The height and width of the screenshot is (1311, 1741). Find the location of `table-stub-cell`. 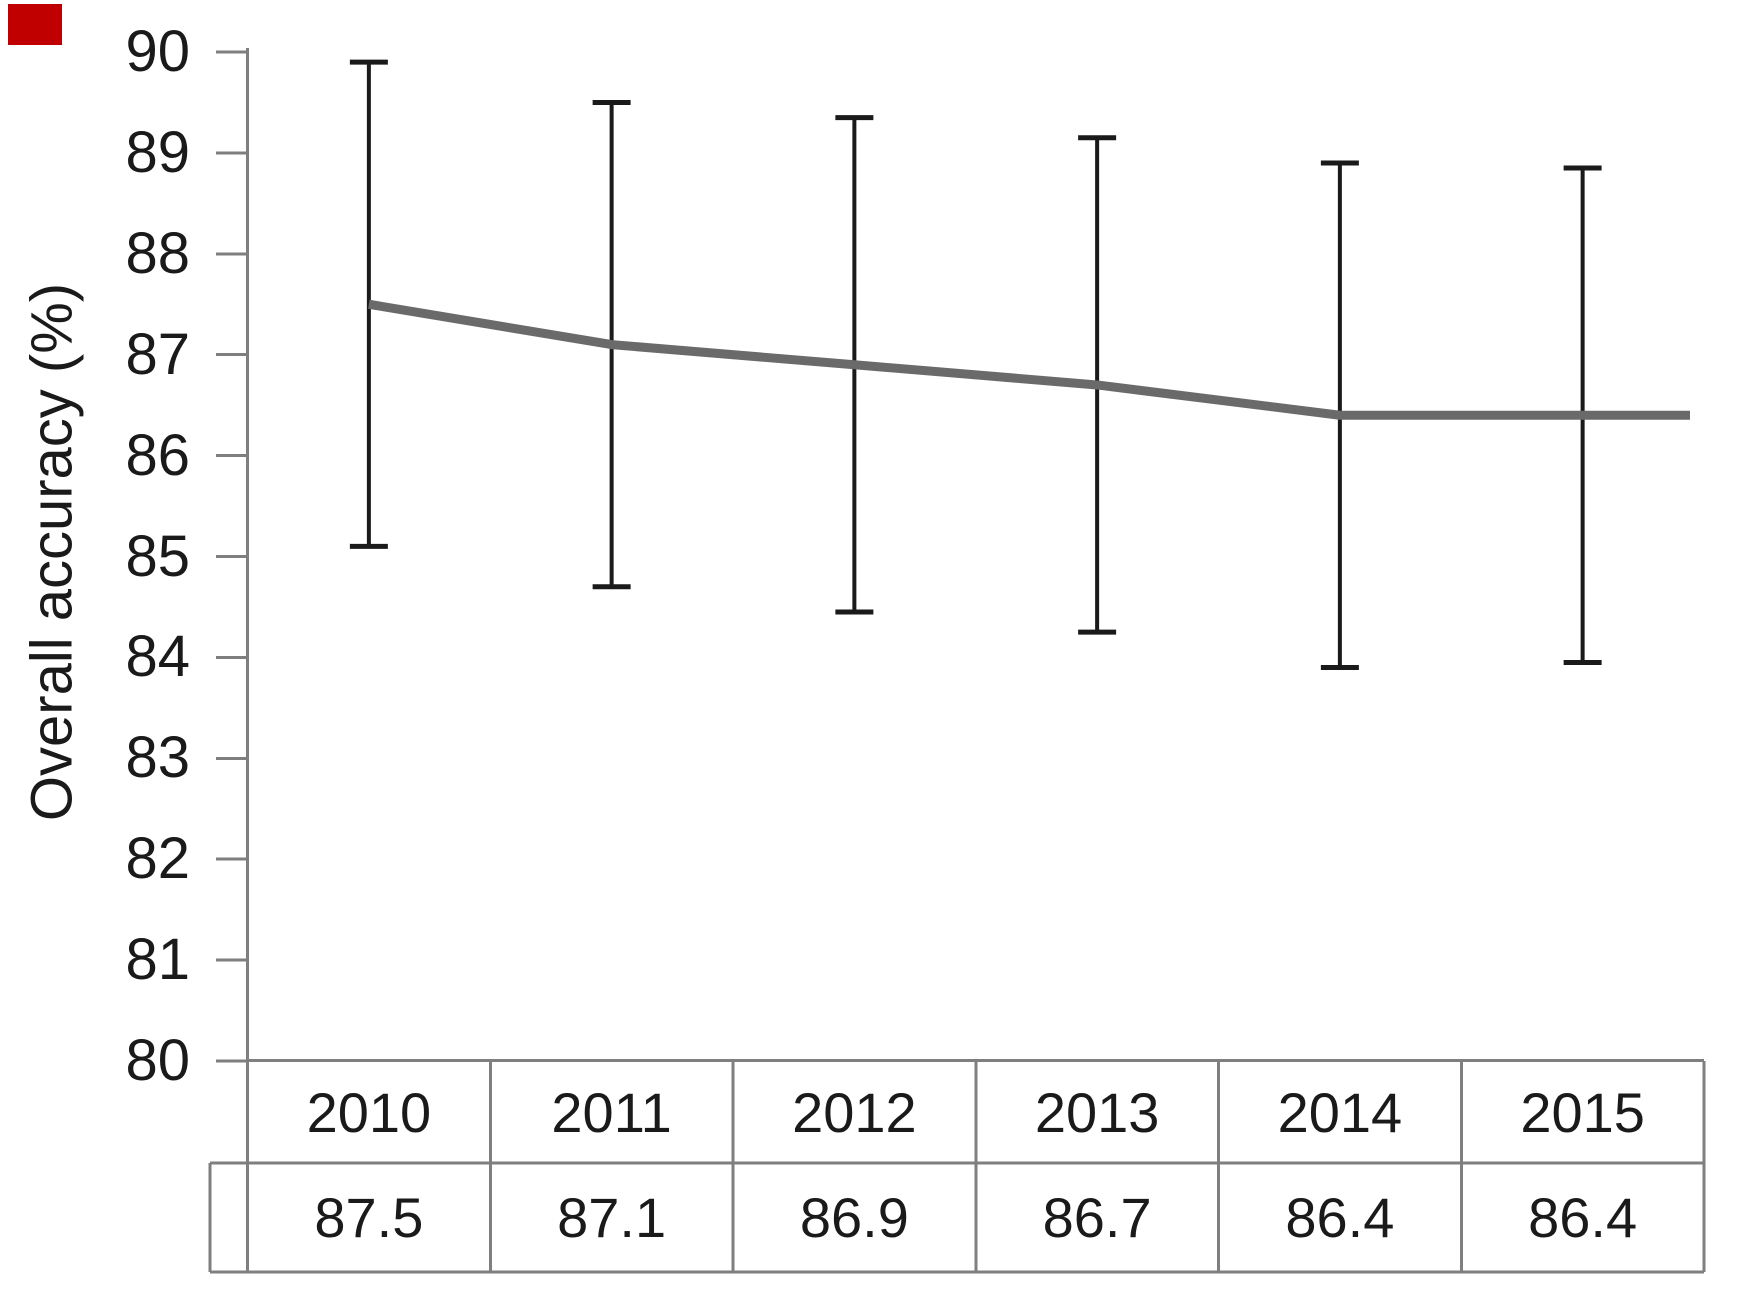

table-stub-cell is located at coordinates (229, 1217).